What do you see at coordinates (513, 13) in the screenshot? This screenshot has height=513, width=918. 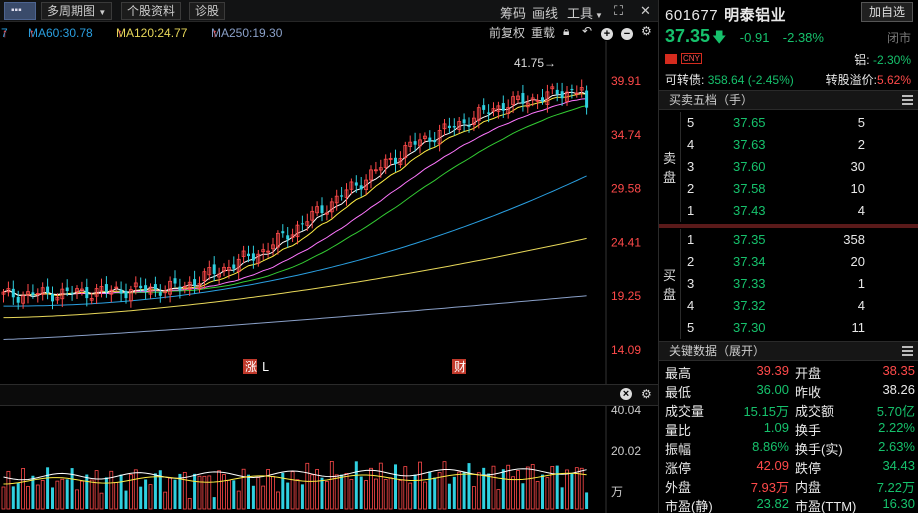 I see `chips-button: 筹码` at bounding box center [513, 13].